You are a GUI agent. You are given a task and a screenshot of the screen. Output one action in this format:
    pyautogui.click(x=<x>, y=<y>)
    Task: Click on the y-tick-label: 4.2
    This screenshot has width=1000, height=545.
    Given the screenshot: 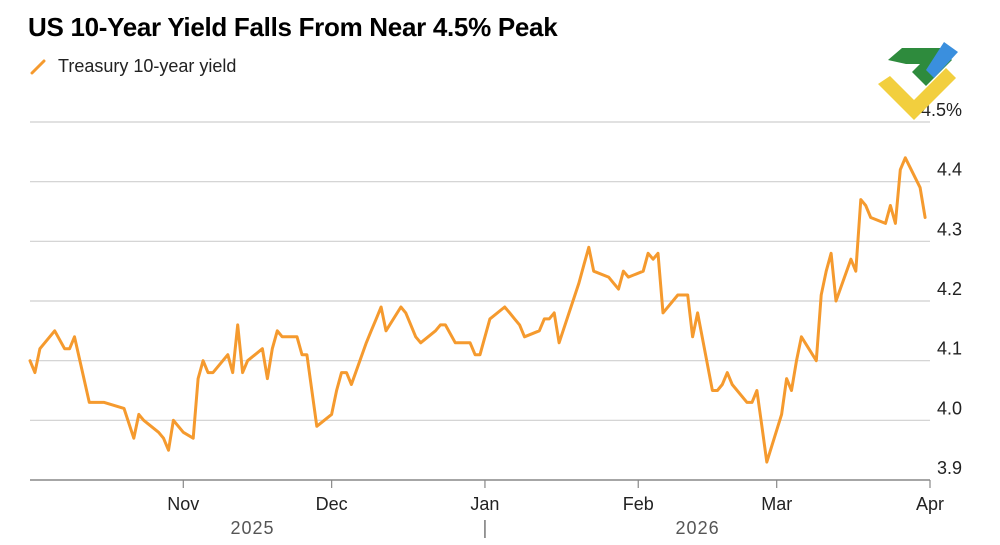 What is the action you would take?
    pyautogui.click(x=949, y=289)
    